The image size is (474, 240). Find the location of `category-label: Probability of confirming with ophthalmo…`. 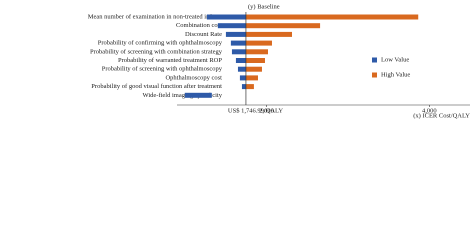

category-label: Probability of confirming with ophthalmo… is located at coordinates (160, 43).